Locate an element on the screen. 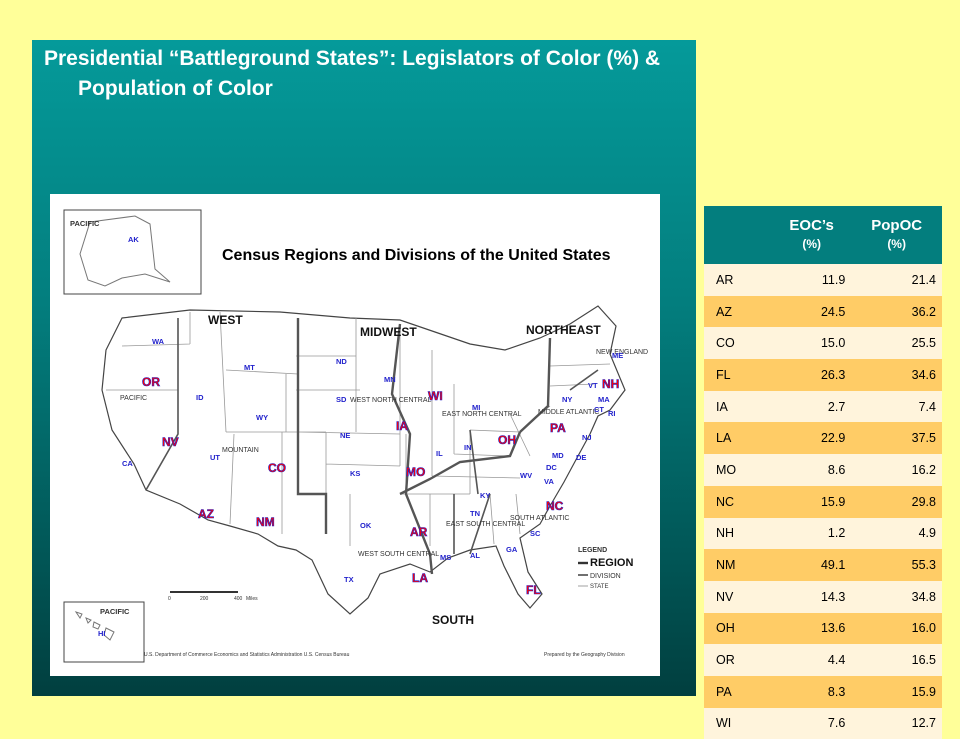 The width and height of the screenshot is (960, 739). cell-popoc: 16.2 is located at coordinates (896, 470).